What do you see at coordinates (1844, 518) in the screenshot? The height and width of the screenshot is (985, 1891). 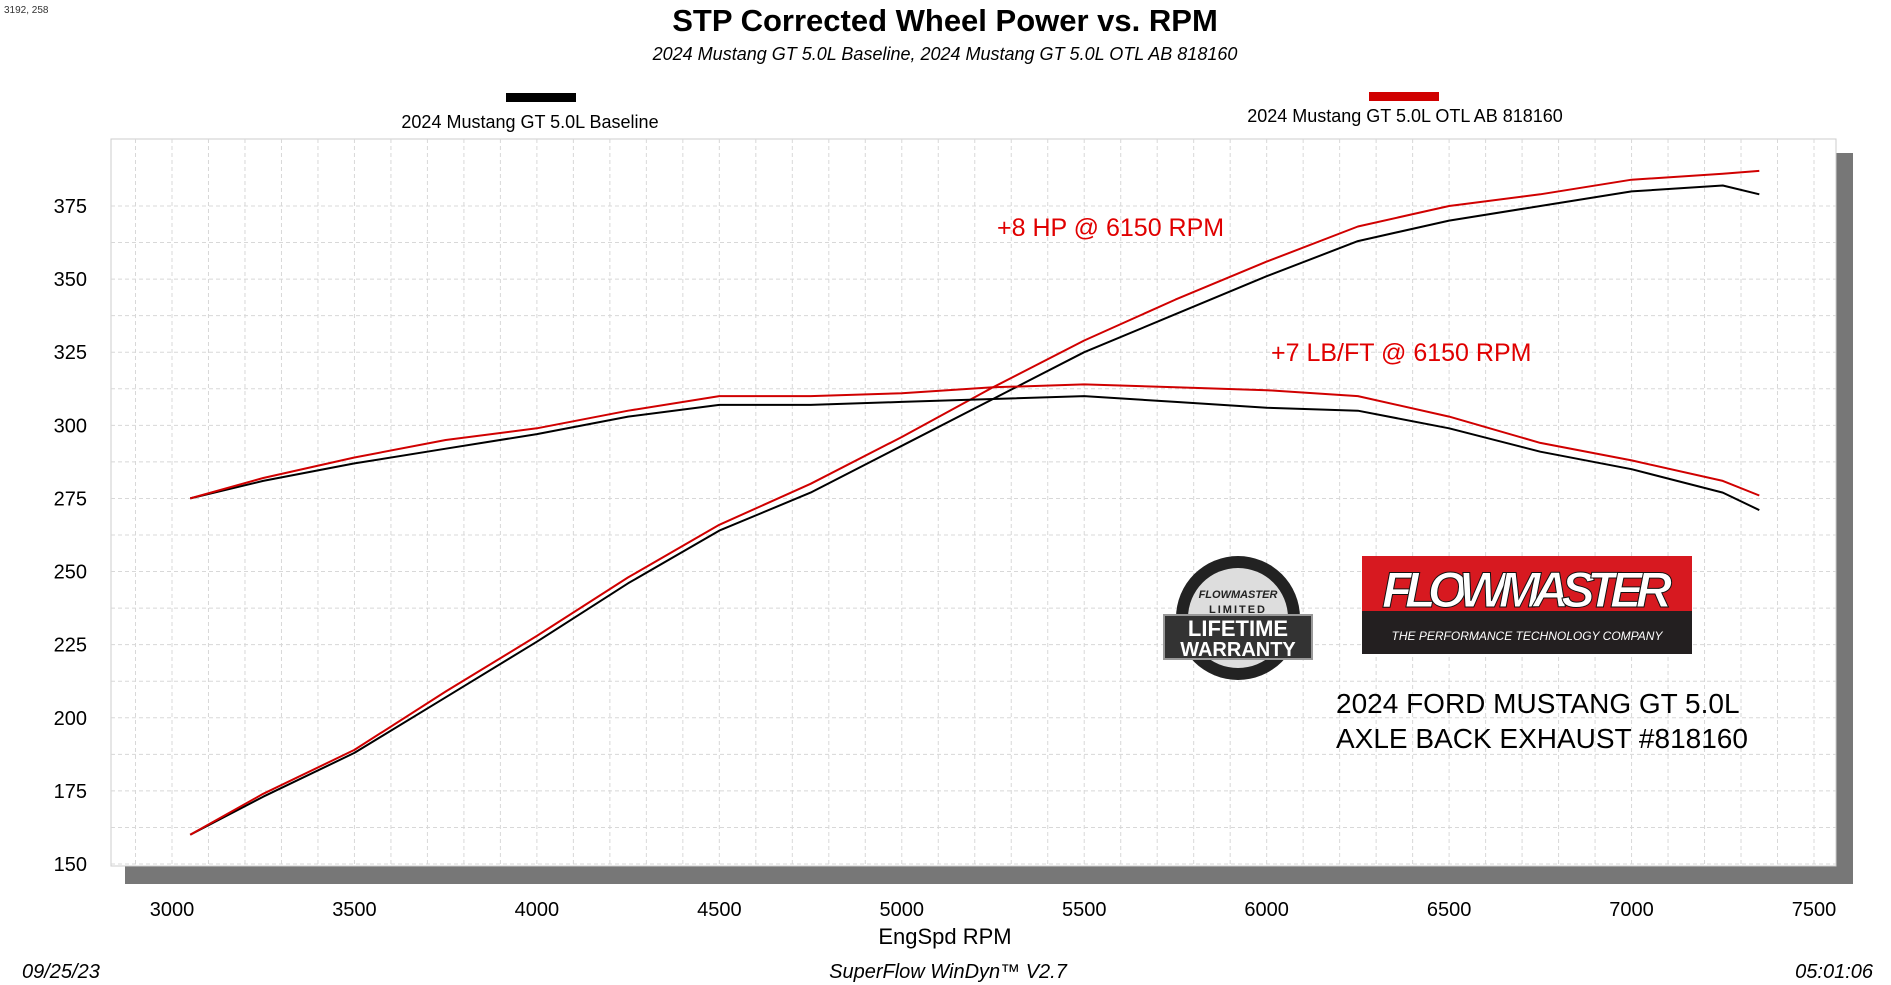 I see `plot-shadow-right` at bounding box center [1844, 518].